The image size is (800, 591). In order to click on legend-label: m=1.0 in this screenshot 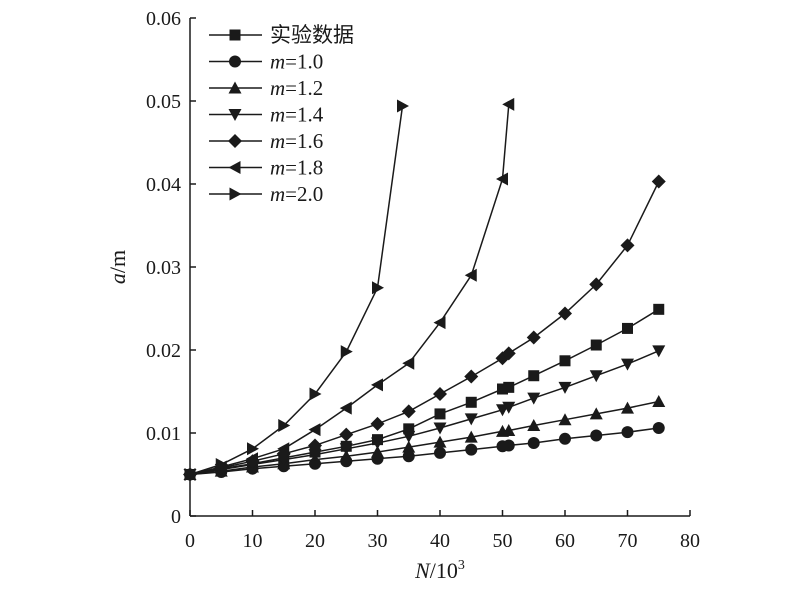, I will do `click(296, 62)`.